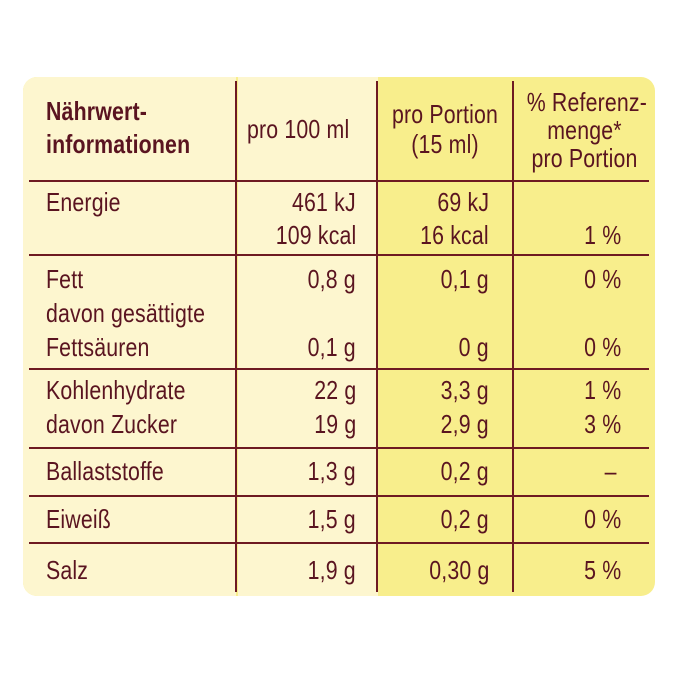 The width and height of the screenshot is (677, 677). What do you see at coordinates (118, 144) in the screenshot?
I see `header-label-line2: informationen` at bounding box center [118, 144].